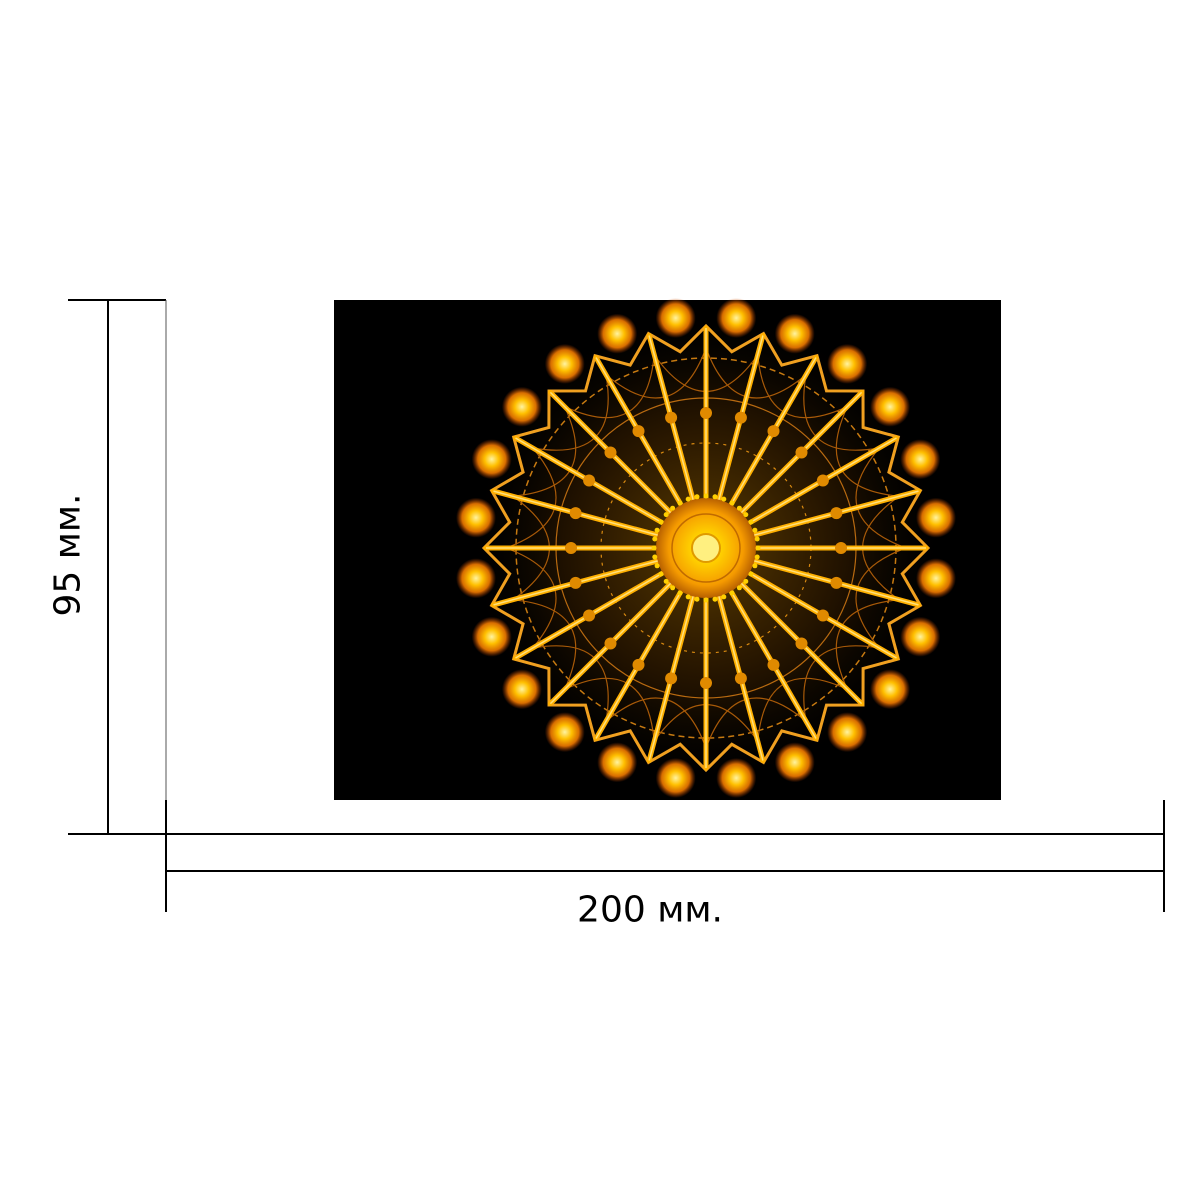  Describe the element at coordinates (665, 856) in the screenshot. I see `width-dimension` at that location.